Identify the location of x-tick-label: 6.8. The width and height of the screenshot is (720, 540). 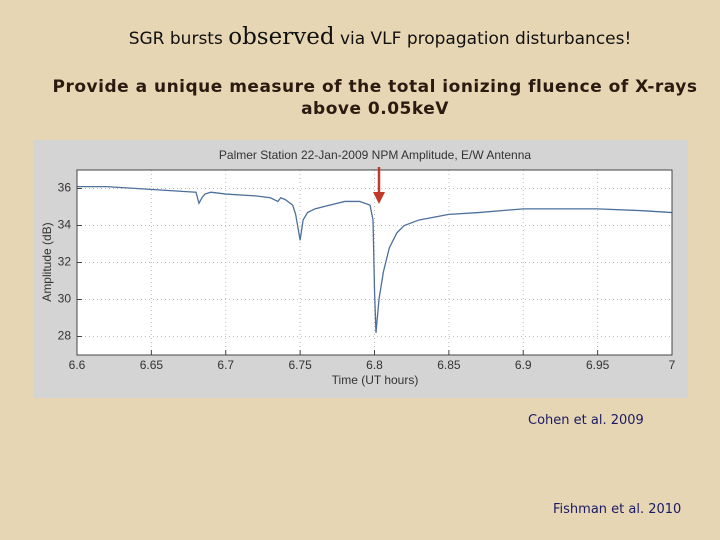
(374, 365).